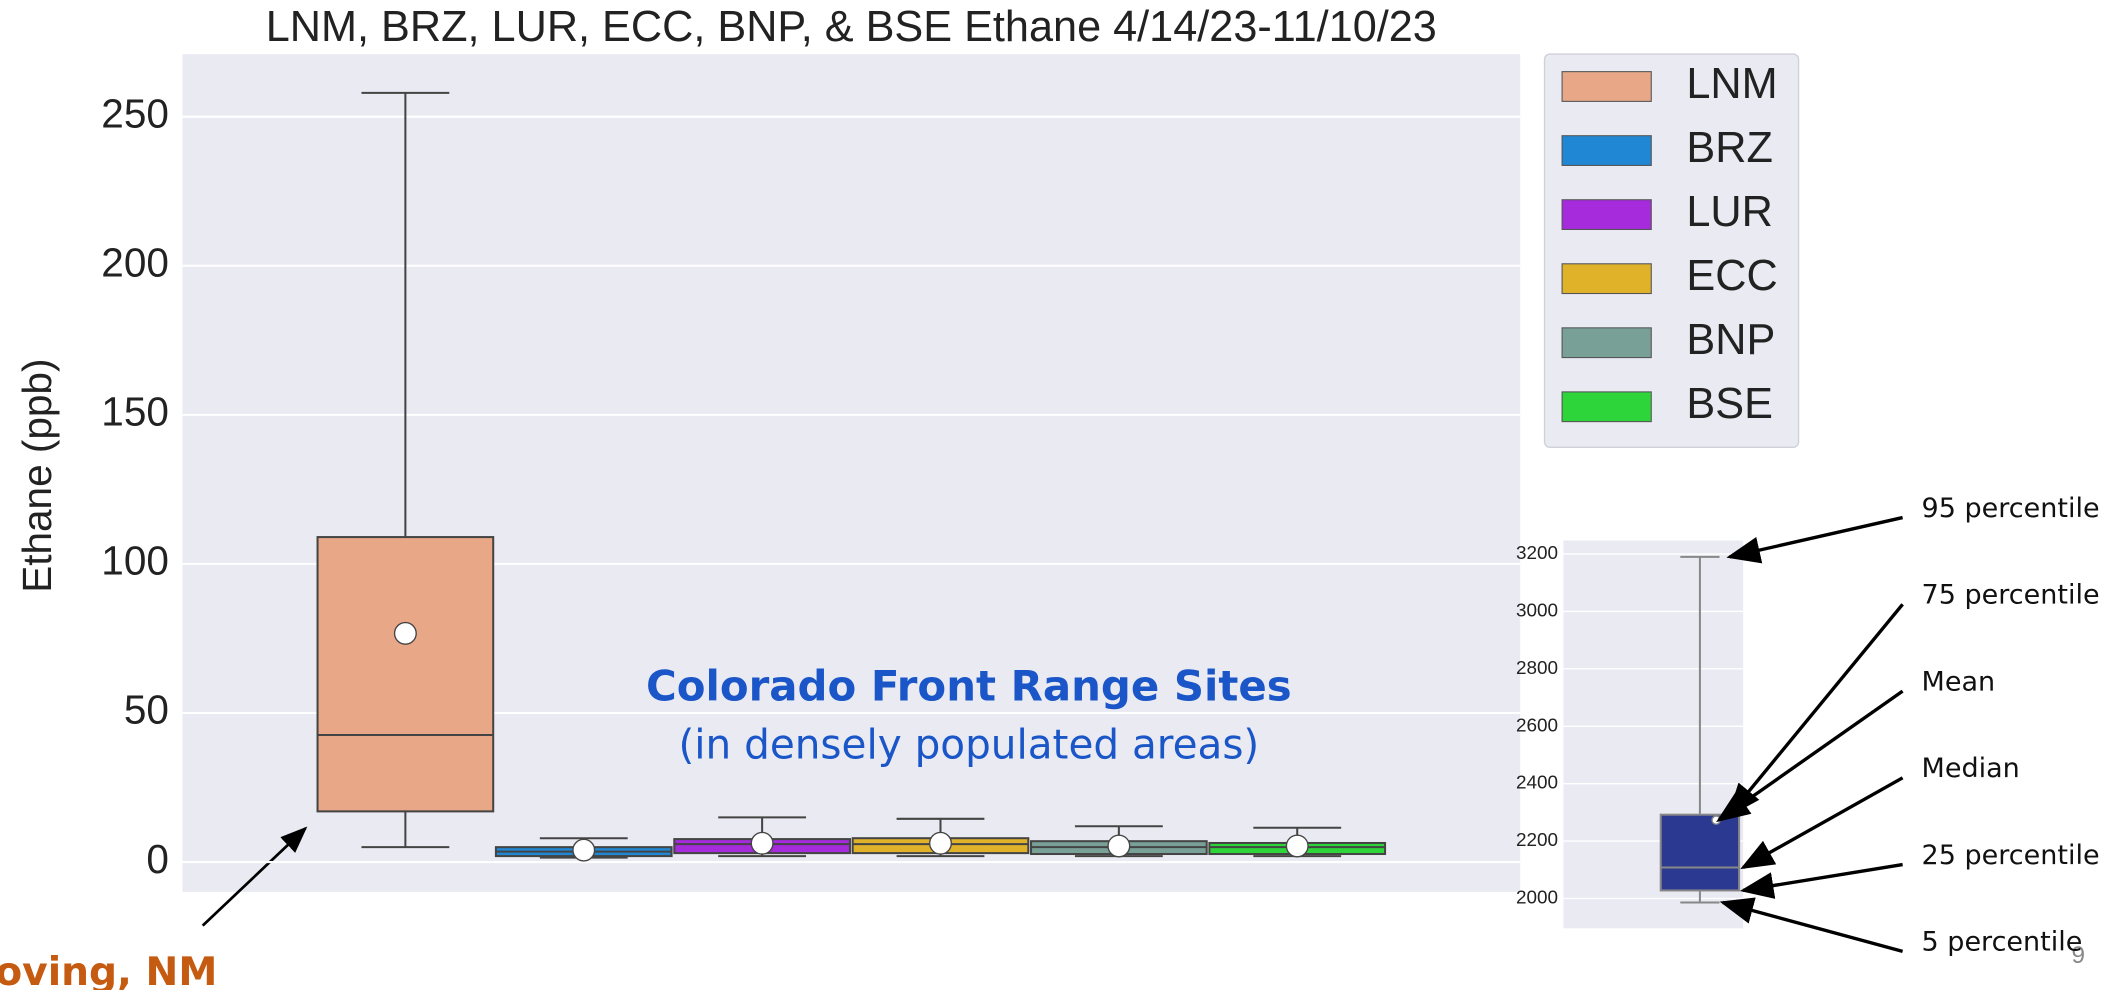  I want to click on y-tick-label: 150, so click(135, 412).